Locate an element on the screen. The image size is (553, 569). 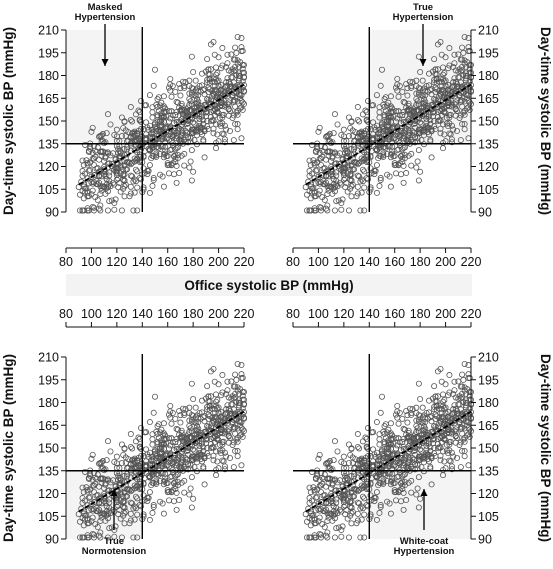
y-tick-label: 150 is located at coordinates (488, 449).